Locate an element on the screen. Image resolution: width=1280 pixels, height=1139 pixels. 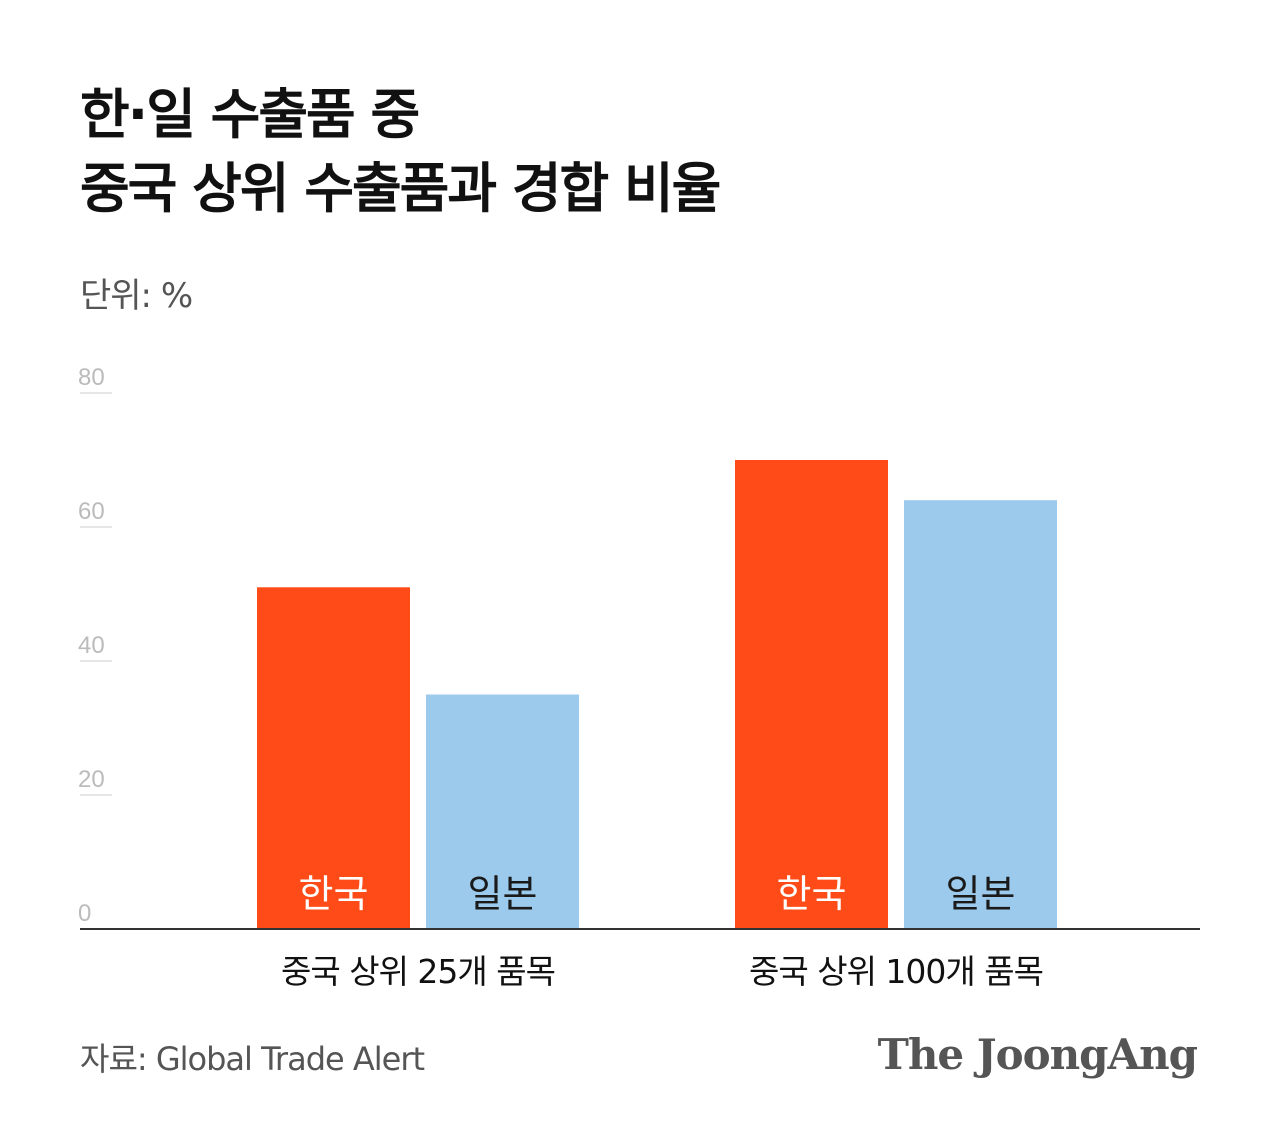
y-tick-label: 80 is located at coordinates (91, 377).